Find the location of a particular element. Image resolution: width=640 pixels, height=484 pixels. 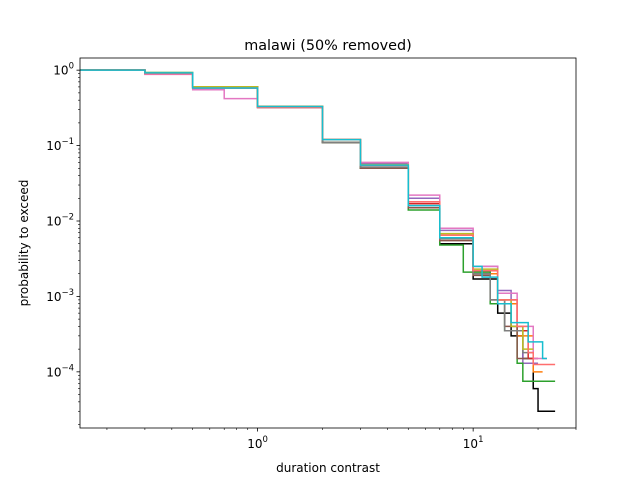

x-tick-label-1: 10⁰ is located at coordinates (257, 443).